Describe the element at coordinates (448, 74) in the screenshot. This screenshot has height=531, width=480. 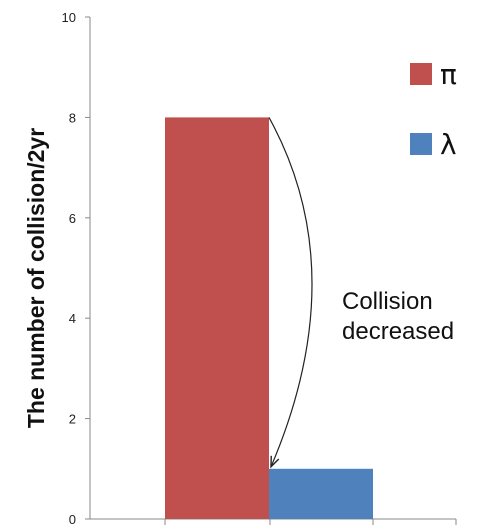
I see `legend-label-pi: π` at that location.